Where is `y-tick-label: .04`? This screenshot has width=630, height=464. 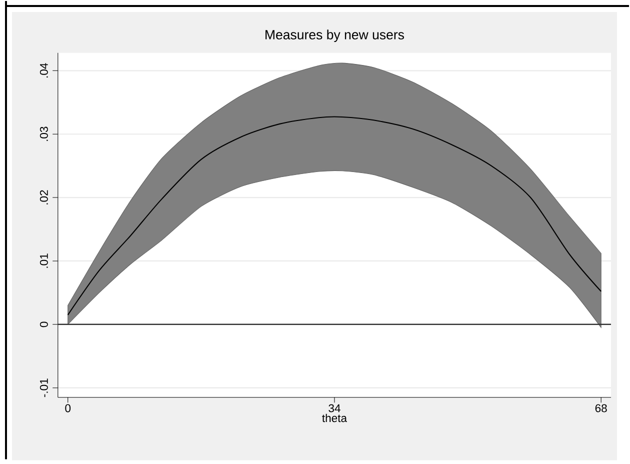
y-tick-label: .04 is located at coordinates (44, 70).